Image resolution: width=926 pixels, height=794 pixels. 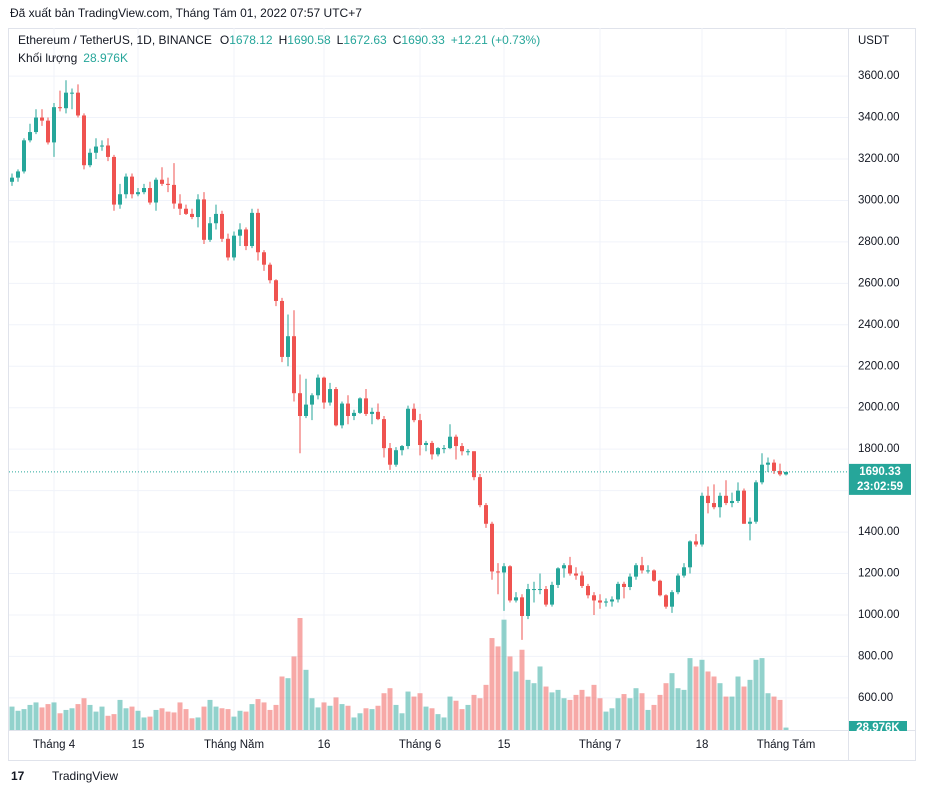 I want to click on ohlc-value: 1678.12, so click(x=251, y=40).